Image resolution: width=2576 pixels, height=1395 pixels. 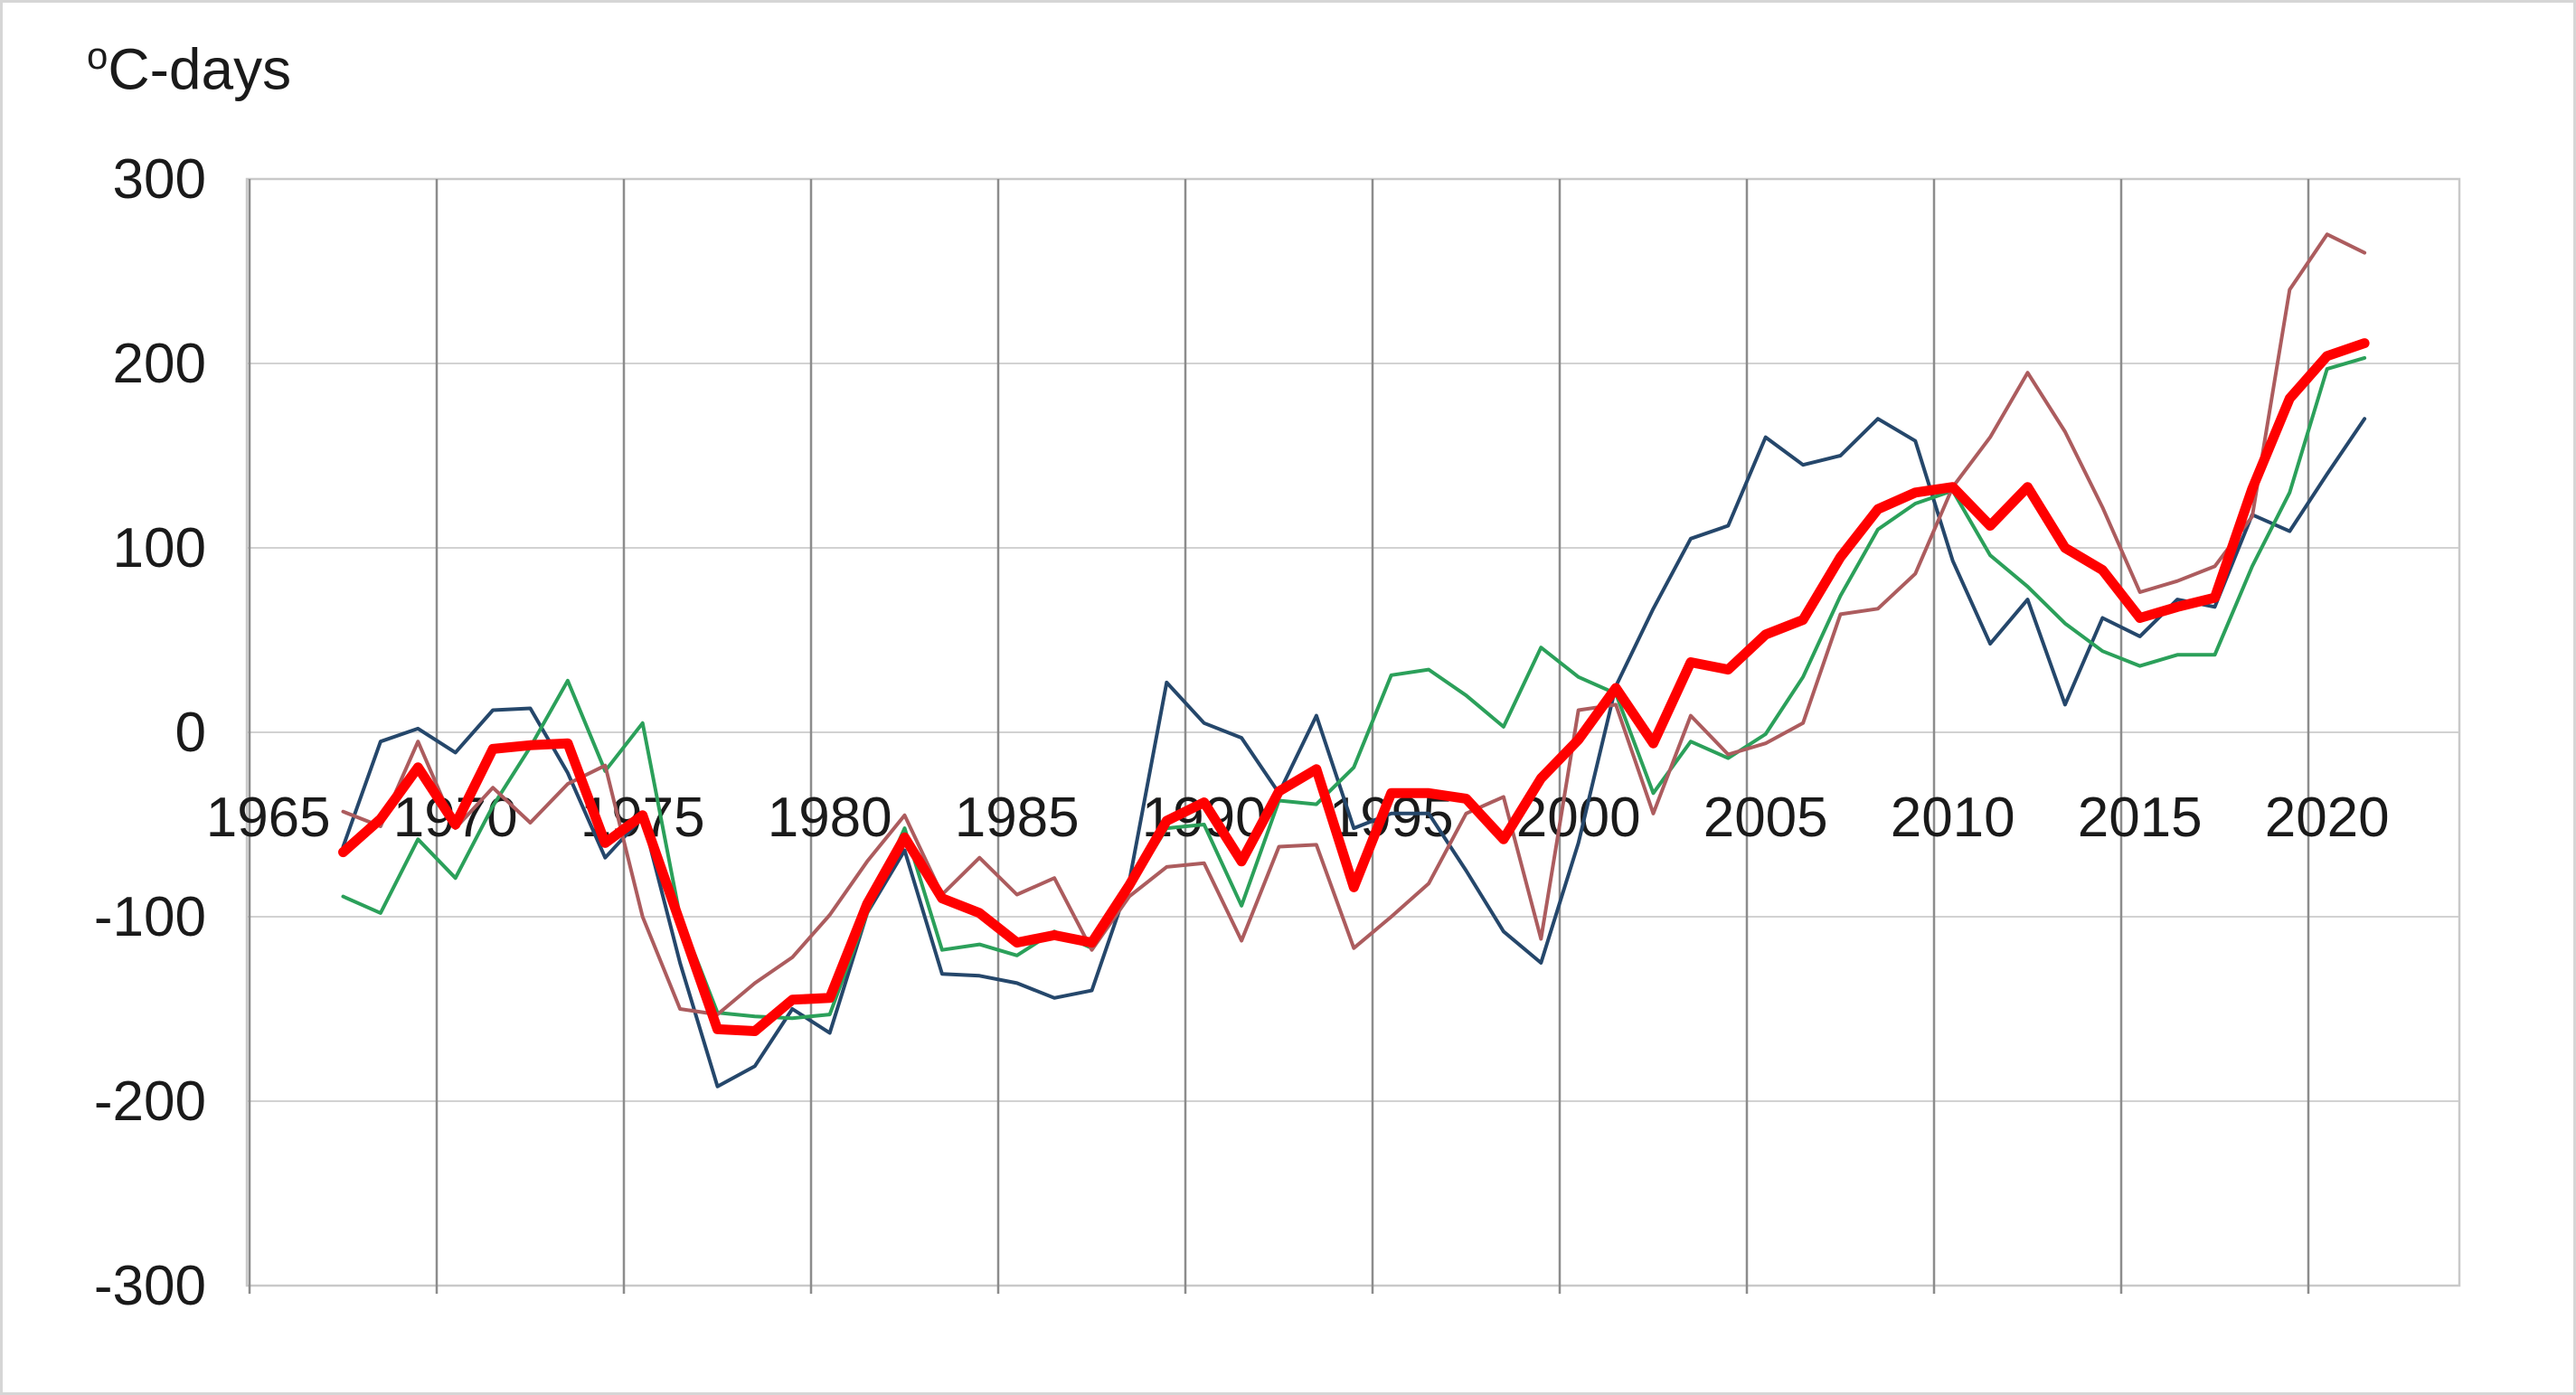 I want to click on y-tick-label-200: 200, so click(x=159, y=364).